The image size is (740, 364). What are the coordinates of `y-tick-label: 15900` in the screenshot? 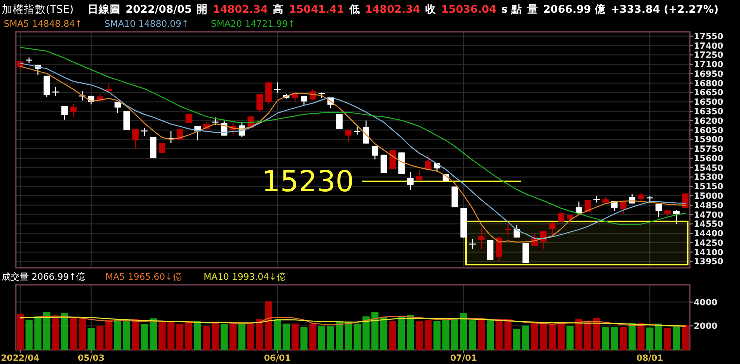 It's located at (709, 141).